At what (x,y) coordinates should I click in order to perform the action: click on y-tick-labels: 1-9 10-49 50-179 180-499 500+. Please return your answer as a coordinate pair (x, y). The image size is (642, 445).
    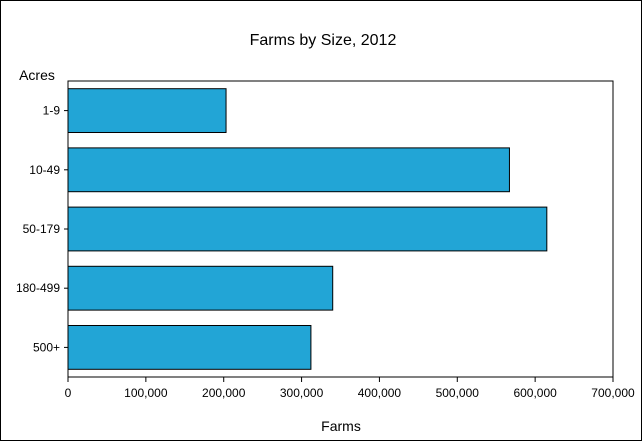
    Looking at the image, I should click on (42, 229).